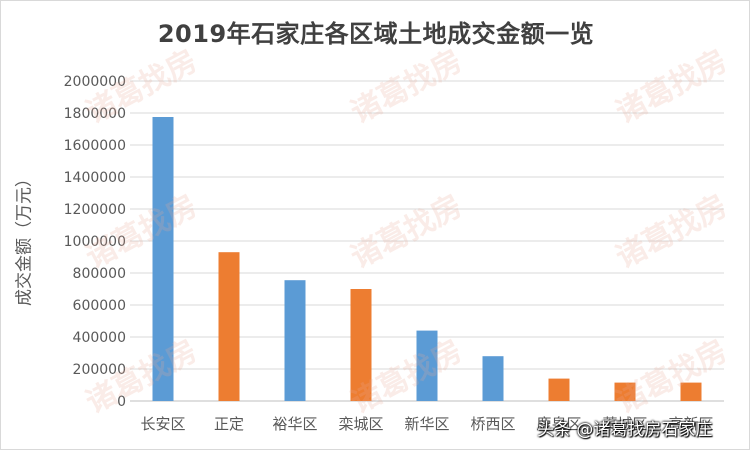 The width and height of the screenshot is (752, 452). What do you see at coordinates (99, 274) in the screenshot?
I see `y-tick-label: 800000` at bounding box center [99, 274].